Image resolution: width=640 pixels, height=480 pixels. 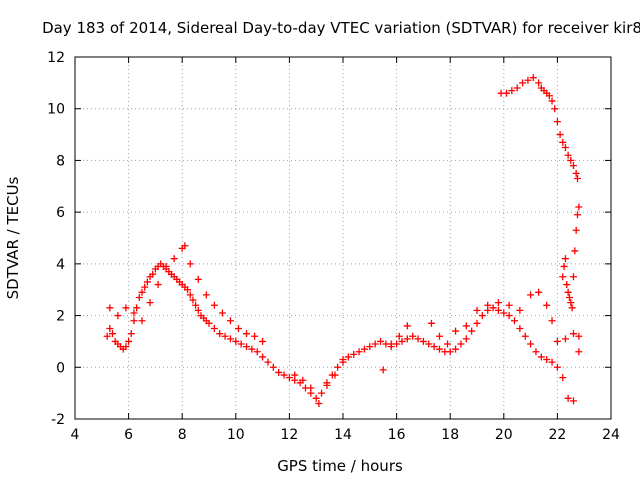 What do you see at coordinates (340, 466) in the screenshot?
I see `x-axis-label: GPS time / hours` at bounding box center [340, 466].